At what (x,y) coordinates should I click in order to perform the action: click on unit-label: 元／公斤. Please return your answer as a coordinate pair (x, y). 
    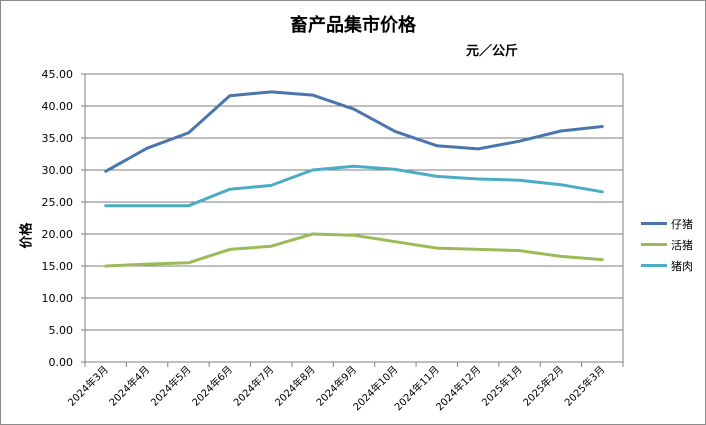
    Looking at the image, I should click on (492, 51).